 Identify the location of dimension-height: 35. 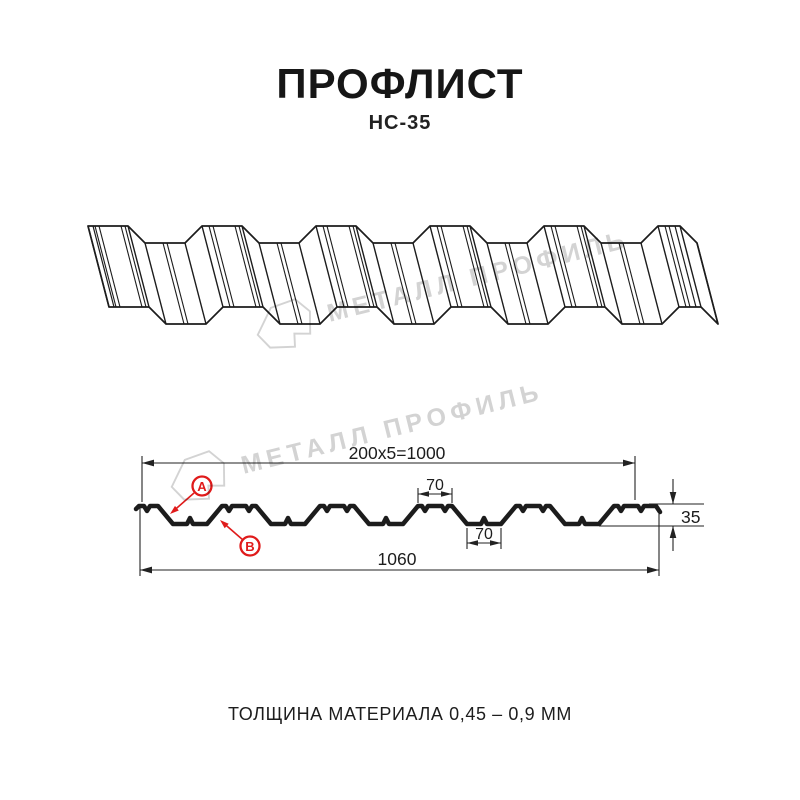
(651, 515).